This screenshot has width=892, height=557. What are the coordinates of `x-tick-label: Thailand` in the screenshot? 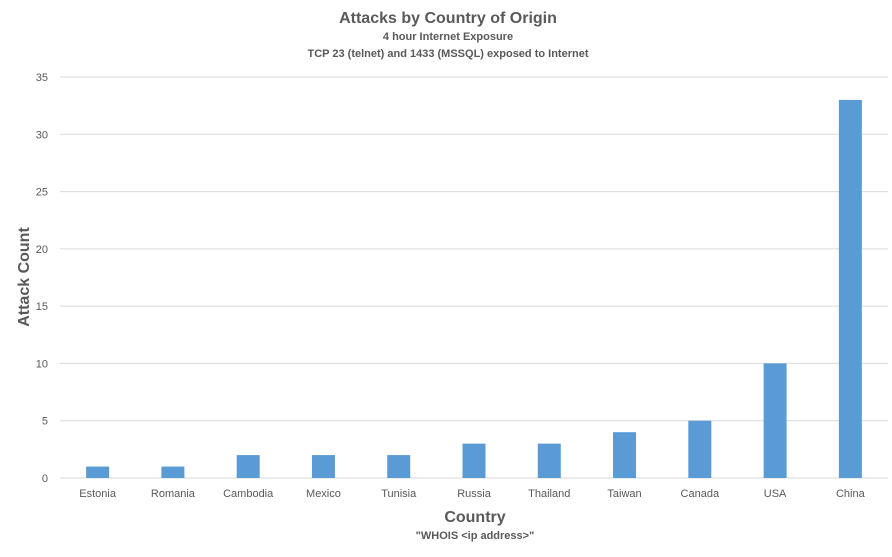 It's located at (549, 494).